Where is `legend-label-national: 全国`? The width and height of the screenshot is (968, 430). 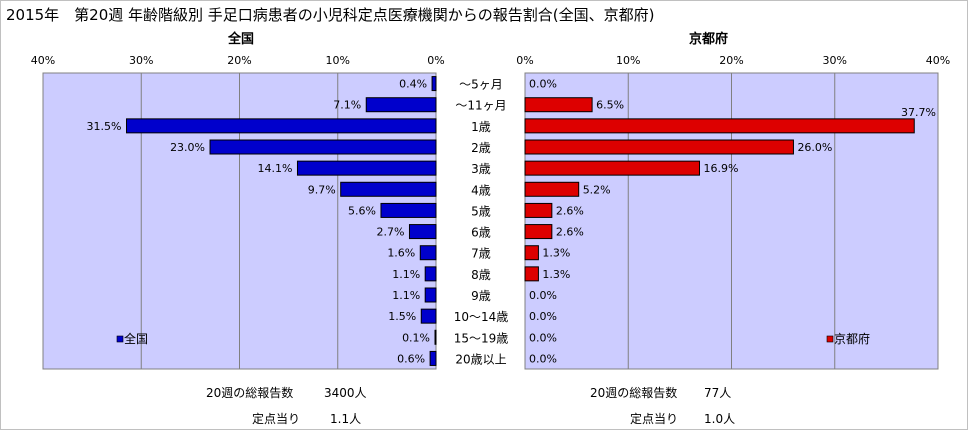 legend-label-national: 全国 is located at coordinates (136, 338).